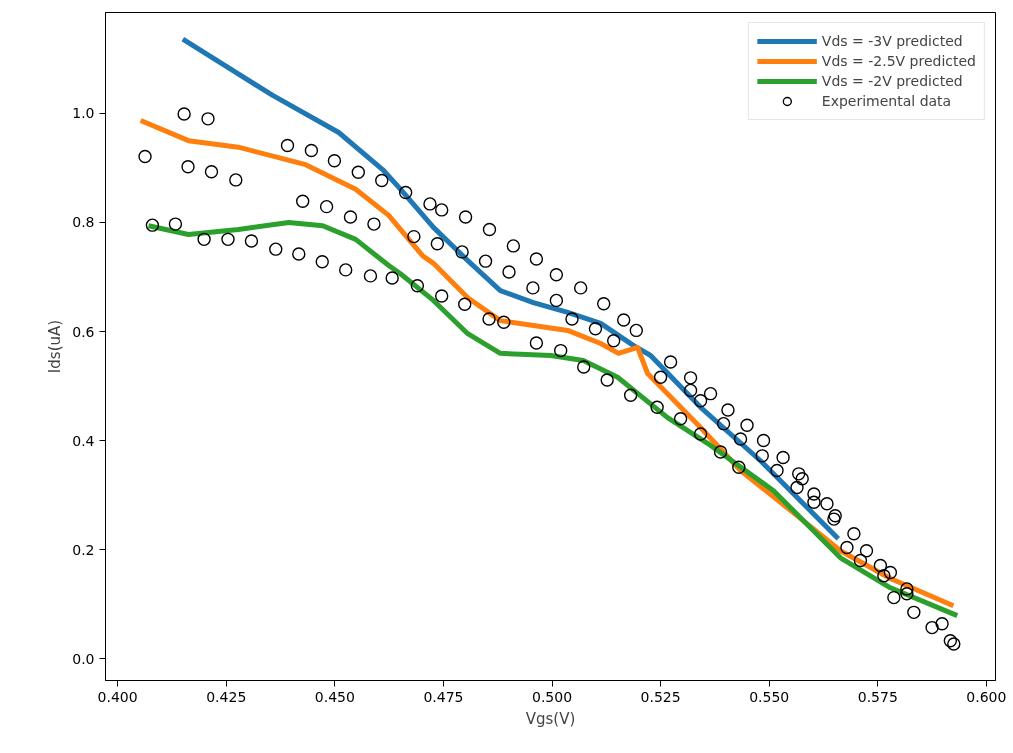 The width and height of the screenshot is (1013, 753). What do you see at coordinates (769, 696) in the screenshot?
I see `x-tick-label: 0.550` at bounding box center [769, 696].